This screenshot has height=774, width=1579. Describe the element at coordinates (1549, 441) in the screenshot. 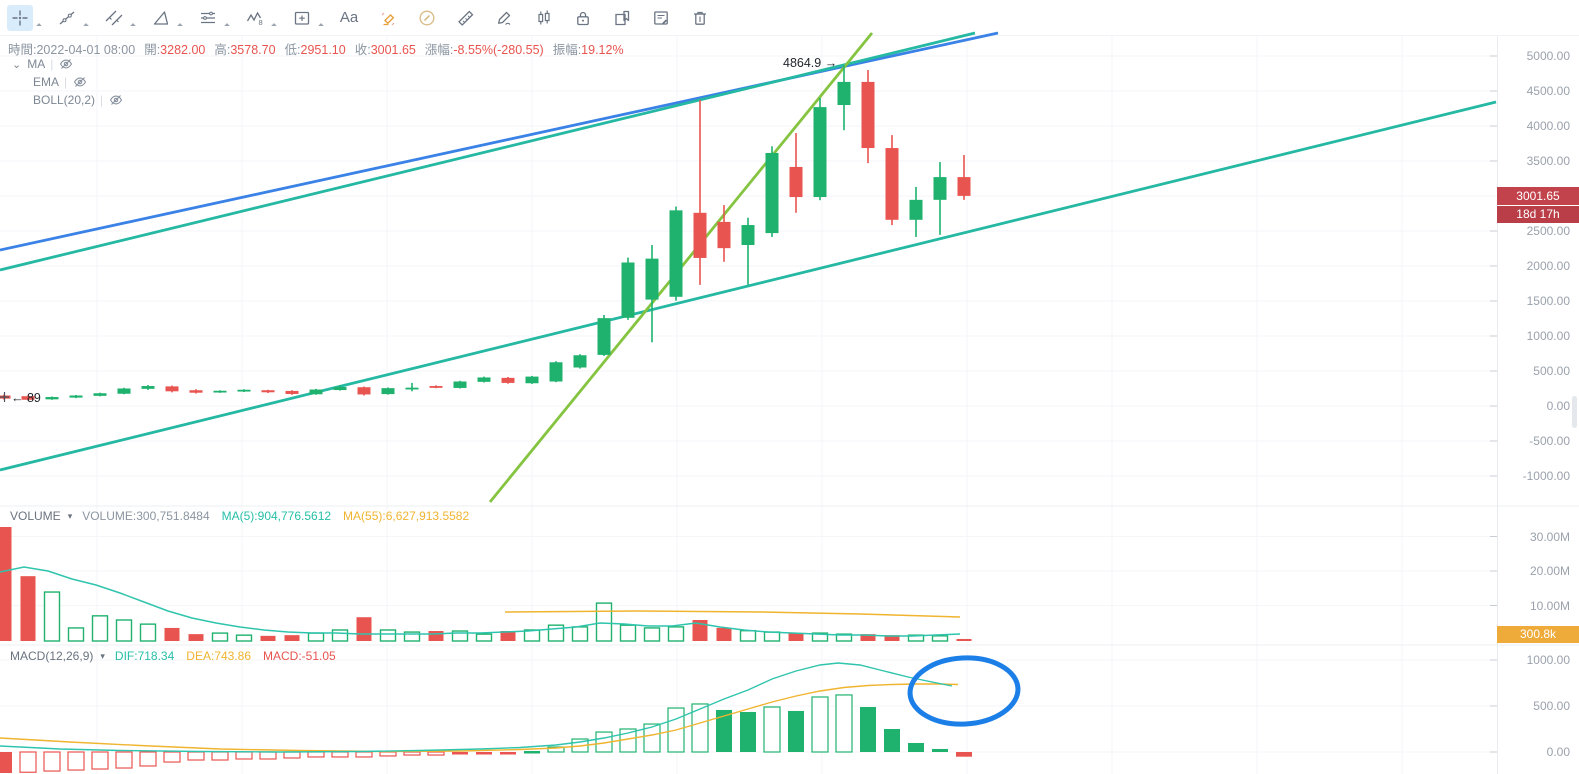

I see `axis-tick-label: -500.00` at that location.